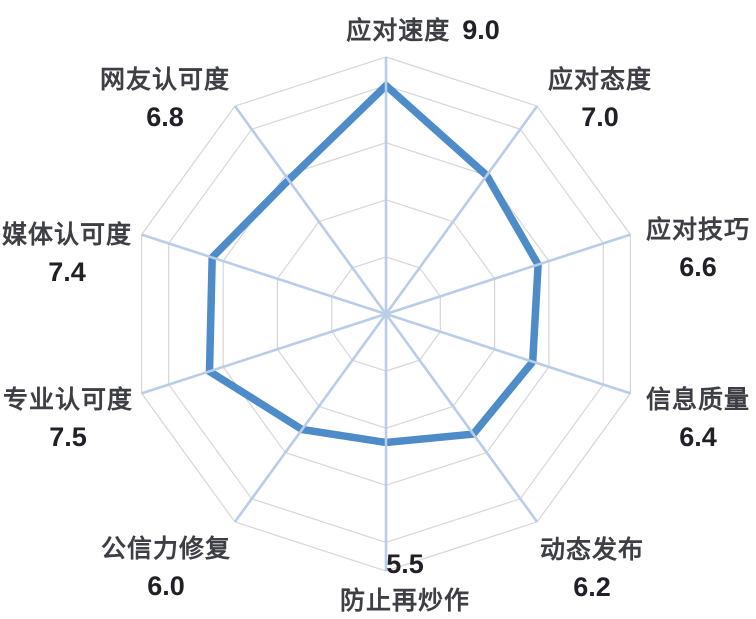 The width and height of the screenshot is (756, 619). Describe the element at coordinates (600, 80) in the screenshot. I see `axis-category-label: 应对态度` at that location.